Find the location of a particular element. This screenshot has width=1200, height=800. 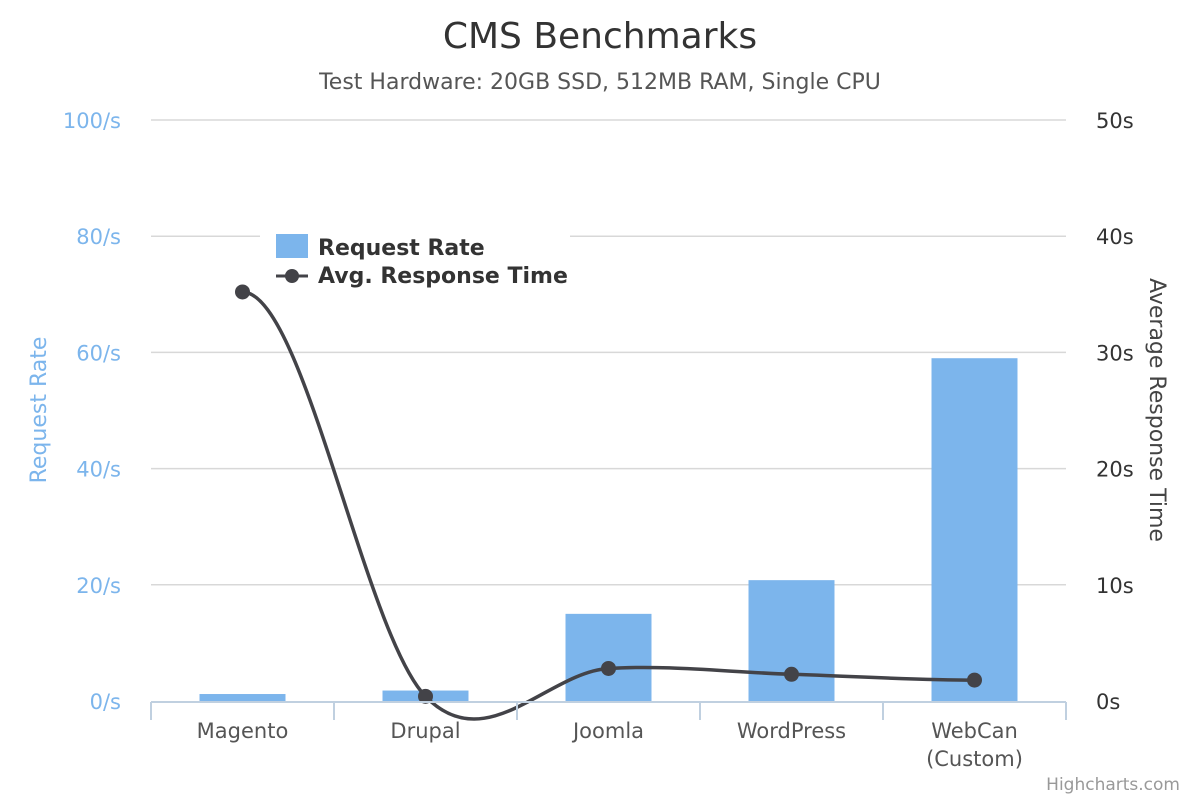

right-tick-label: 10s is located at coordinates (1115, 586).